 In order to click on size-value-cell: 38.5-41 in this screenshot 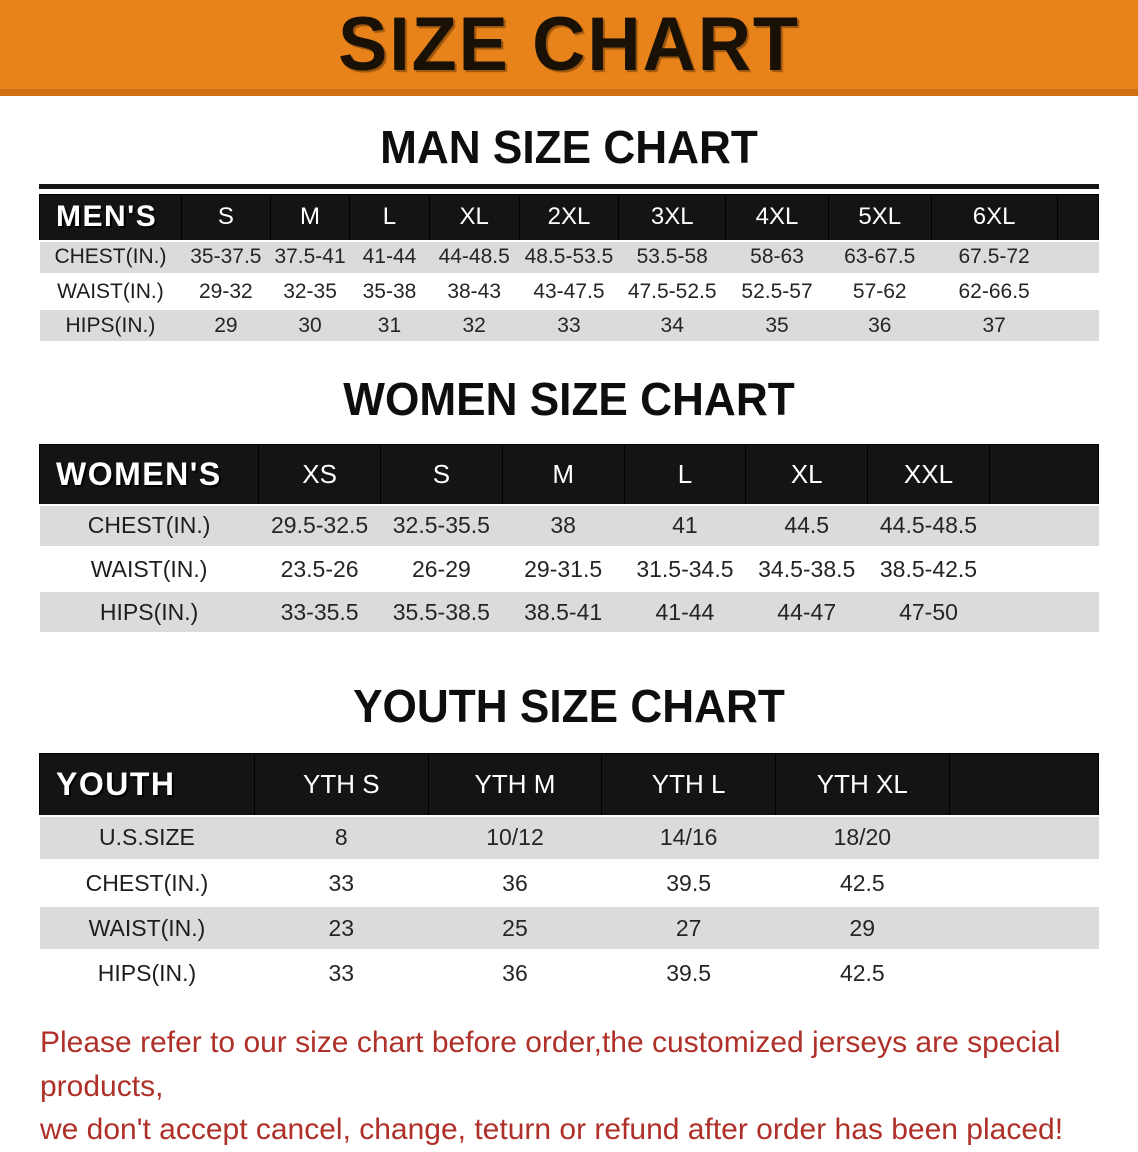, I will do `click(563, 612)`.